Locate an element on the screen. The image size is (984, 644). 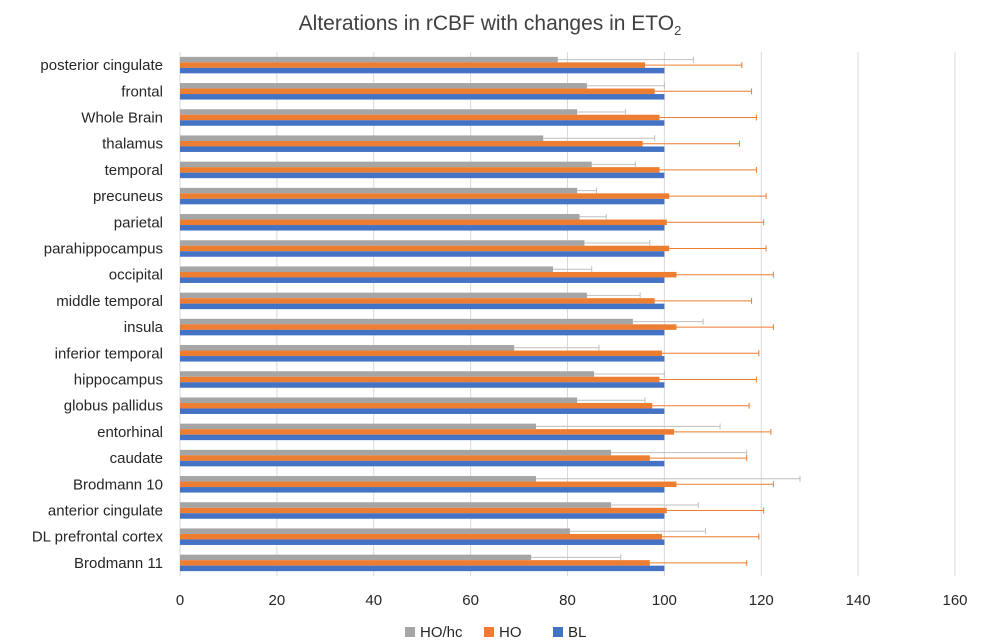
legend-label: HO is located at coordinates (510, 632).